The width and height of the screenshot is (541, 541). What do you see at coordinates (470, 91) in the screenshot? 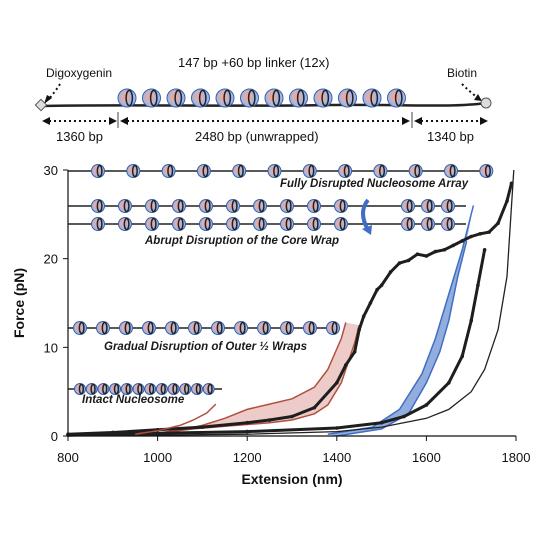
I see `dotted-arrow-right` at bounding box center [470, 91].